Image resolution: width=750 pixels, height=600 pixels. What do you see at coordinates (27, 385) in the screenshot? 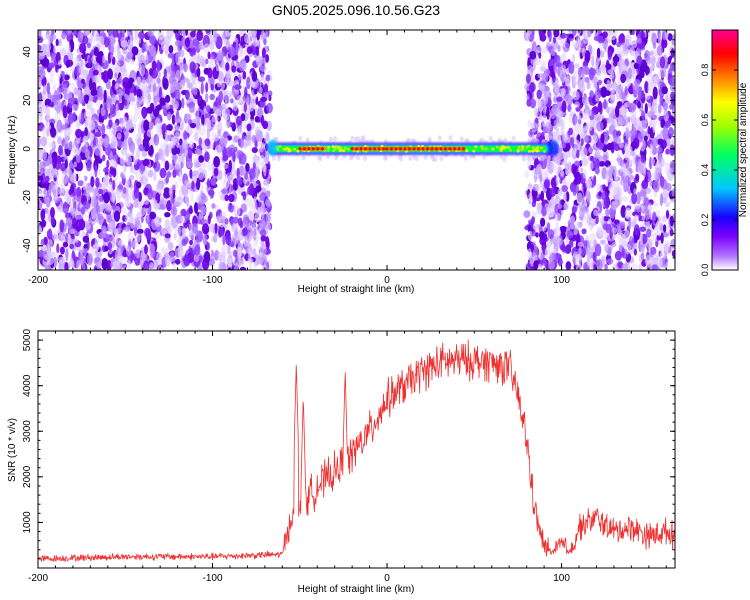
I see `y-tick-label: 4000` at bounding box center [27, 385].